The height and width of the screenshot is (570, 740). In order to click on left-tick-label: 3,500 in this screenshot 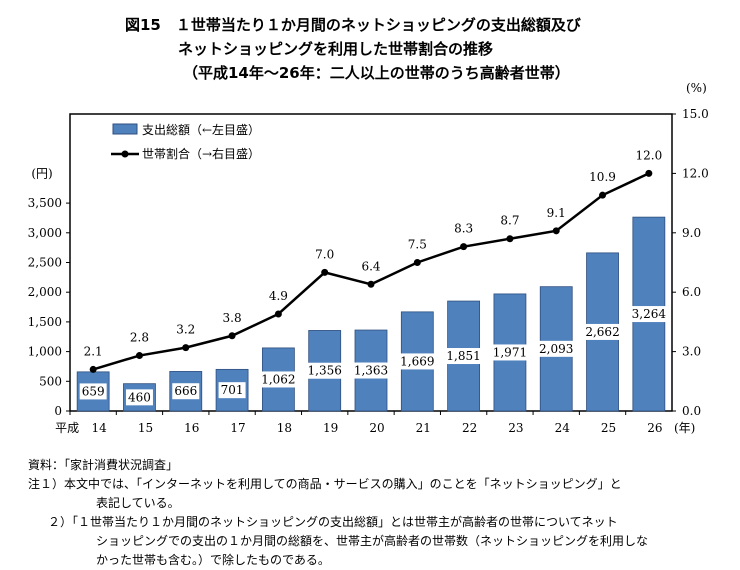, I will do `click(45, 203)`.